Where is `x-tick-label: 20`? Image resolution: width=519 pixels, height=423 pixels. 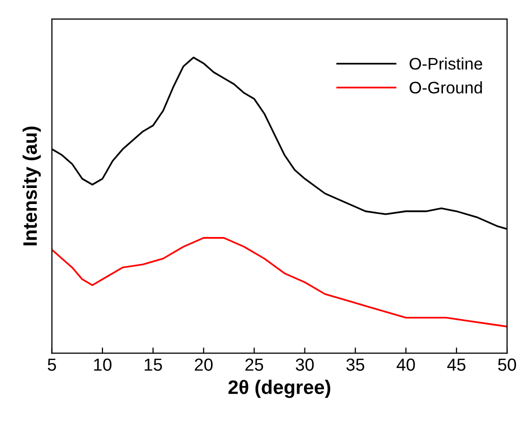
x-tick-label: 20 is located at coordinates (203, 364).